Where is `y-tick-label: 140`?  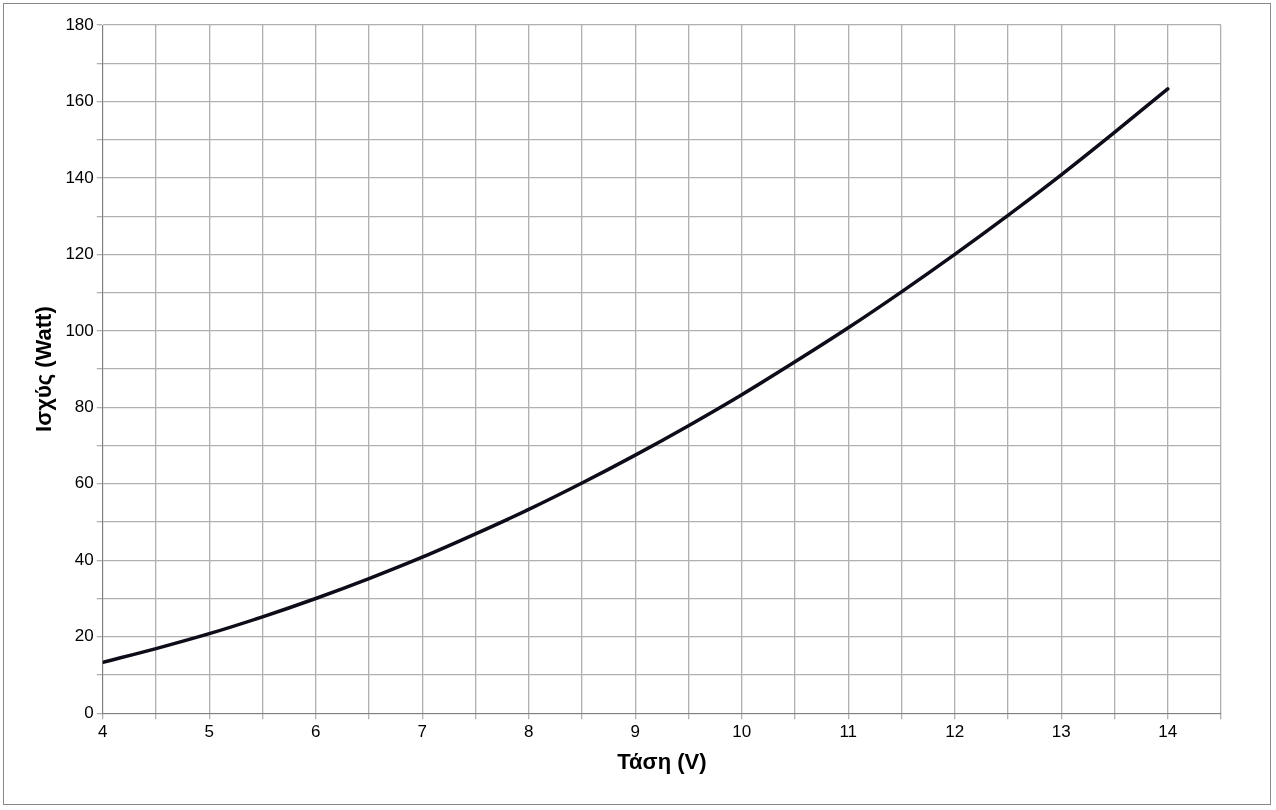 y-tick-label: 140 is located at coordinates (79, 177).